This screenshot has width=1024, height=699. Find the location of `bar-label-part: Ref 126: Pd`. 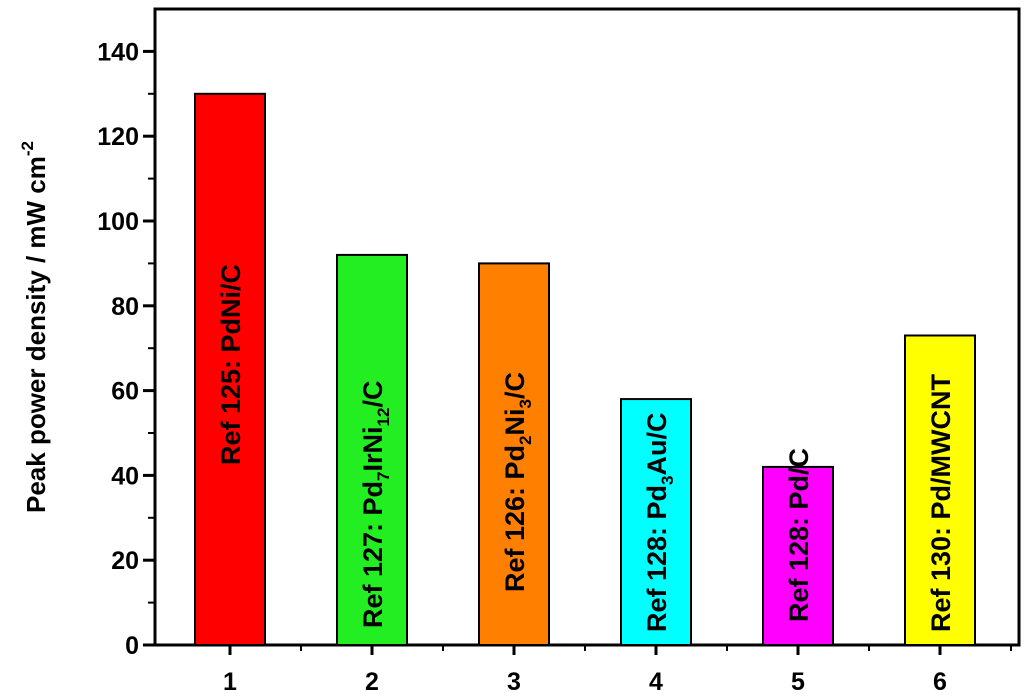

bar-label-part: Ref 126: Pd is located at coordinates (515, 518).